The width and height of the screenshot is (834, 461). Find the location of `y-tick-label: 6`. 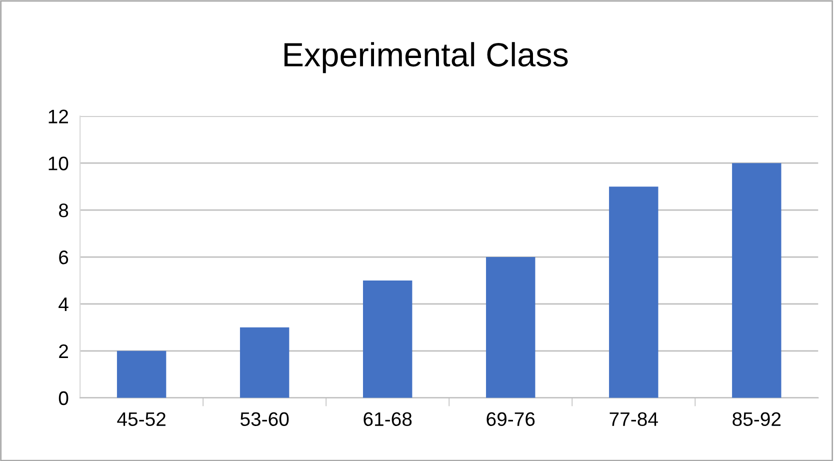

y-tick-label: 6 is located at coordinates (63, 257).